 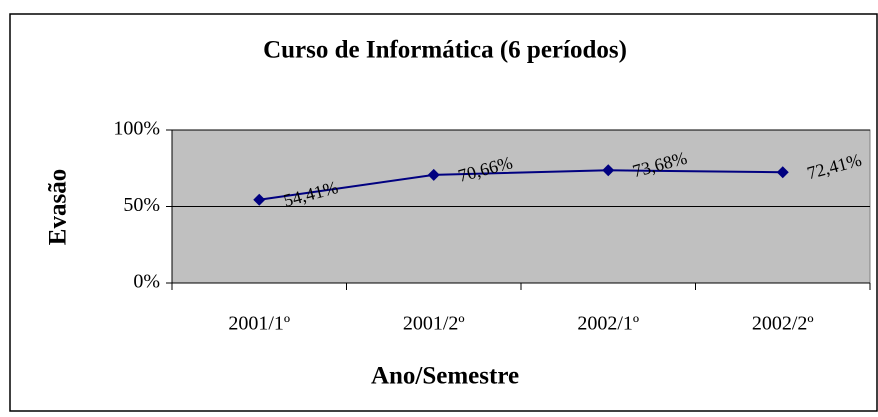 What do you see at coordinates (783, 324) in the screenshot?
I see `x-tick-label: 2002/2º` at bounding box center [783, 324].